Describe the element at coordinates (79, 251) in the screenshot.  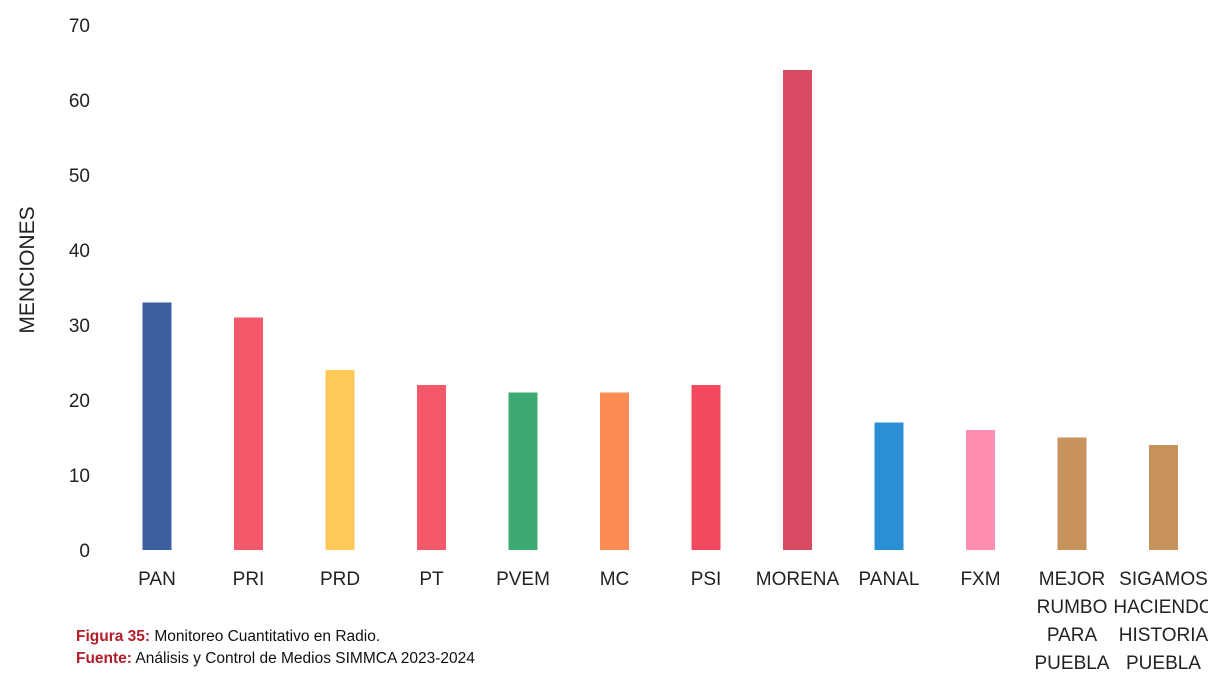
I see `y-tick-label: 40` at that location.